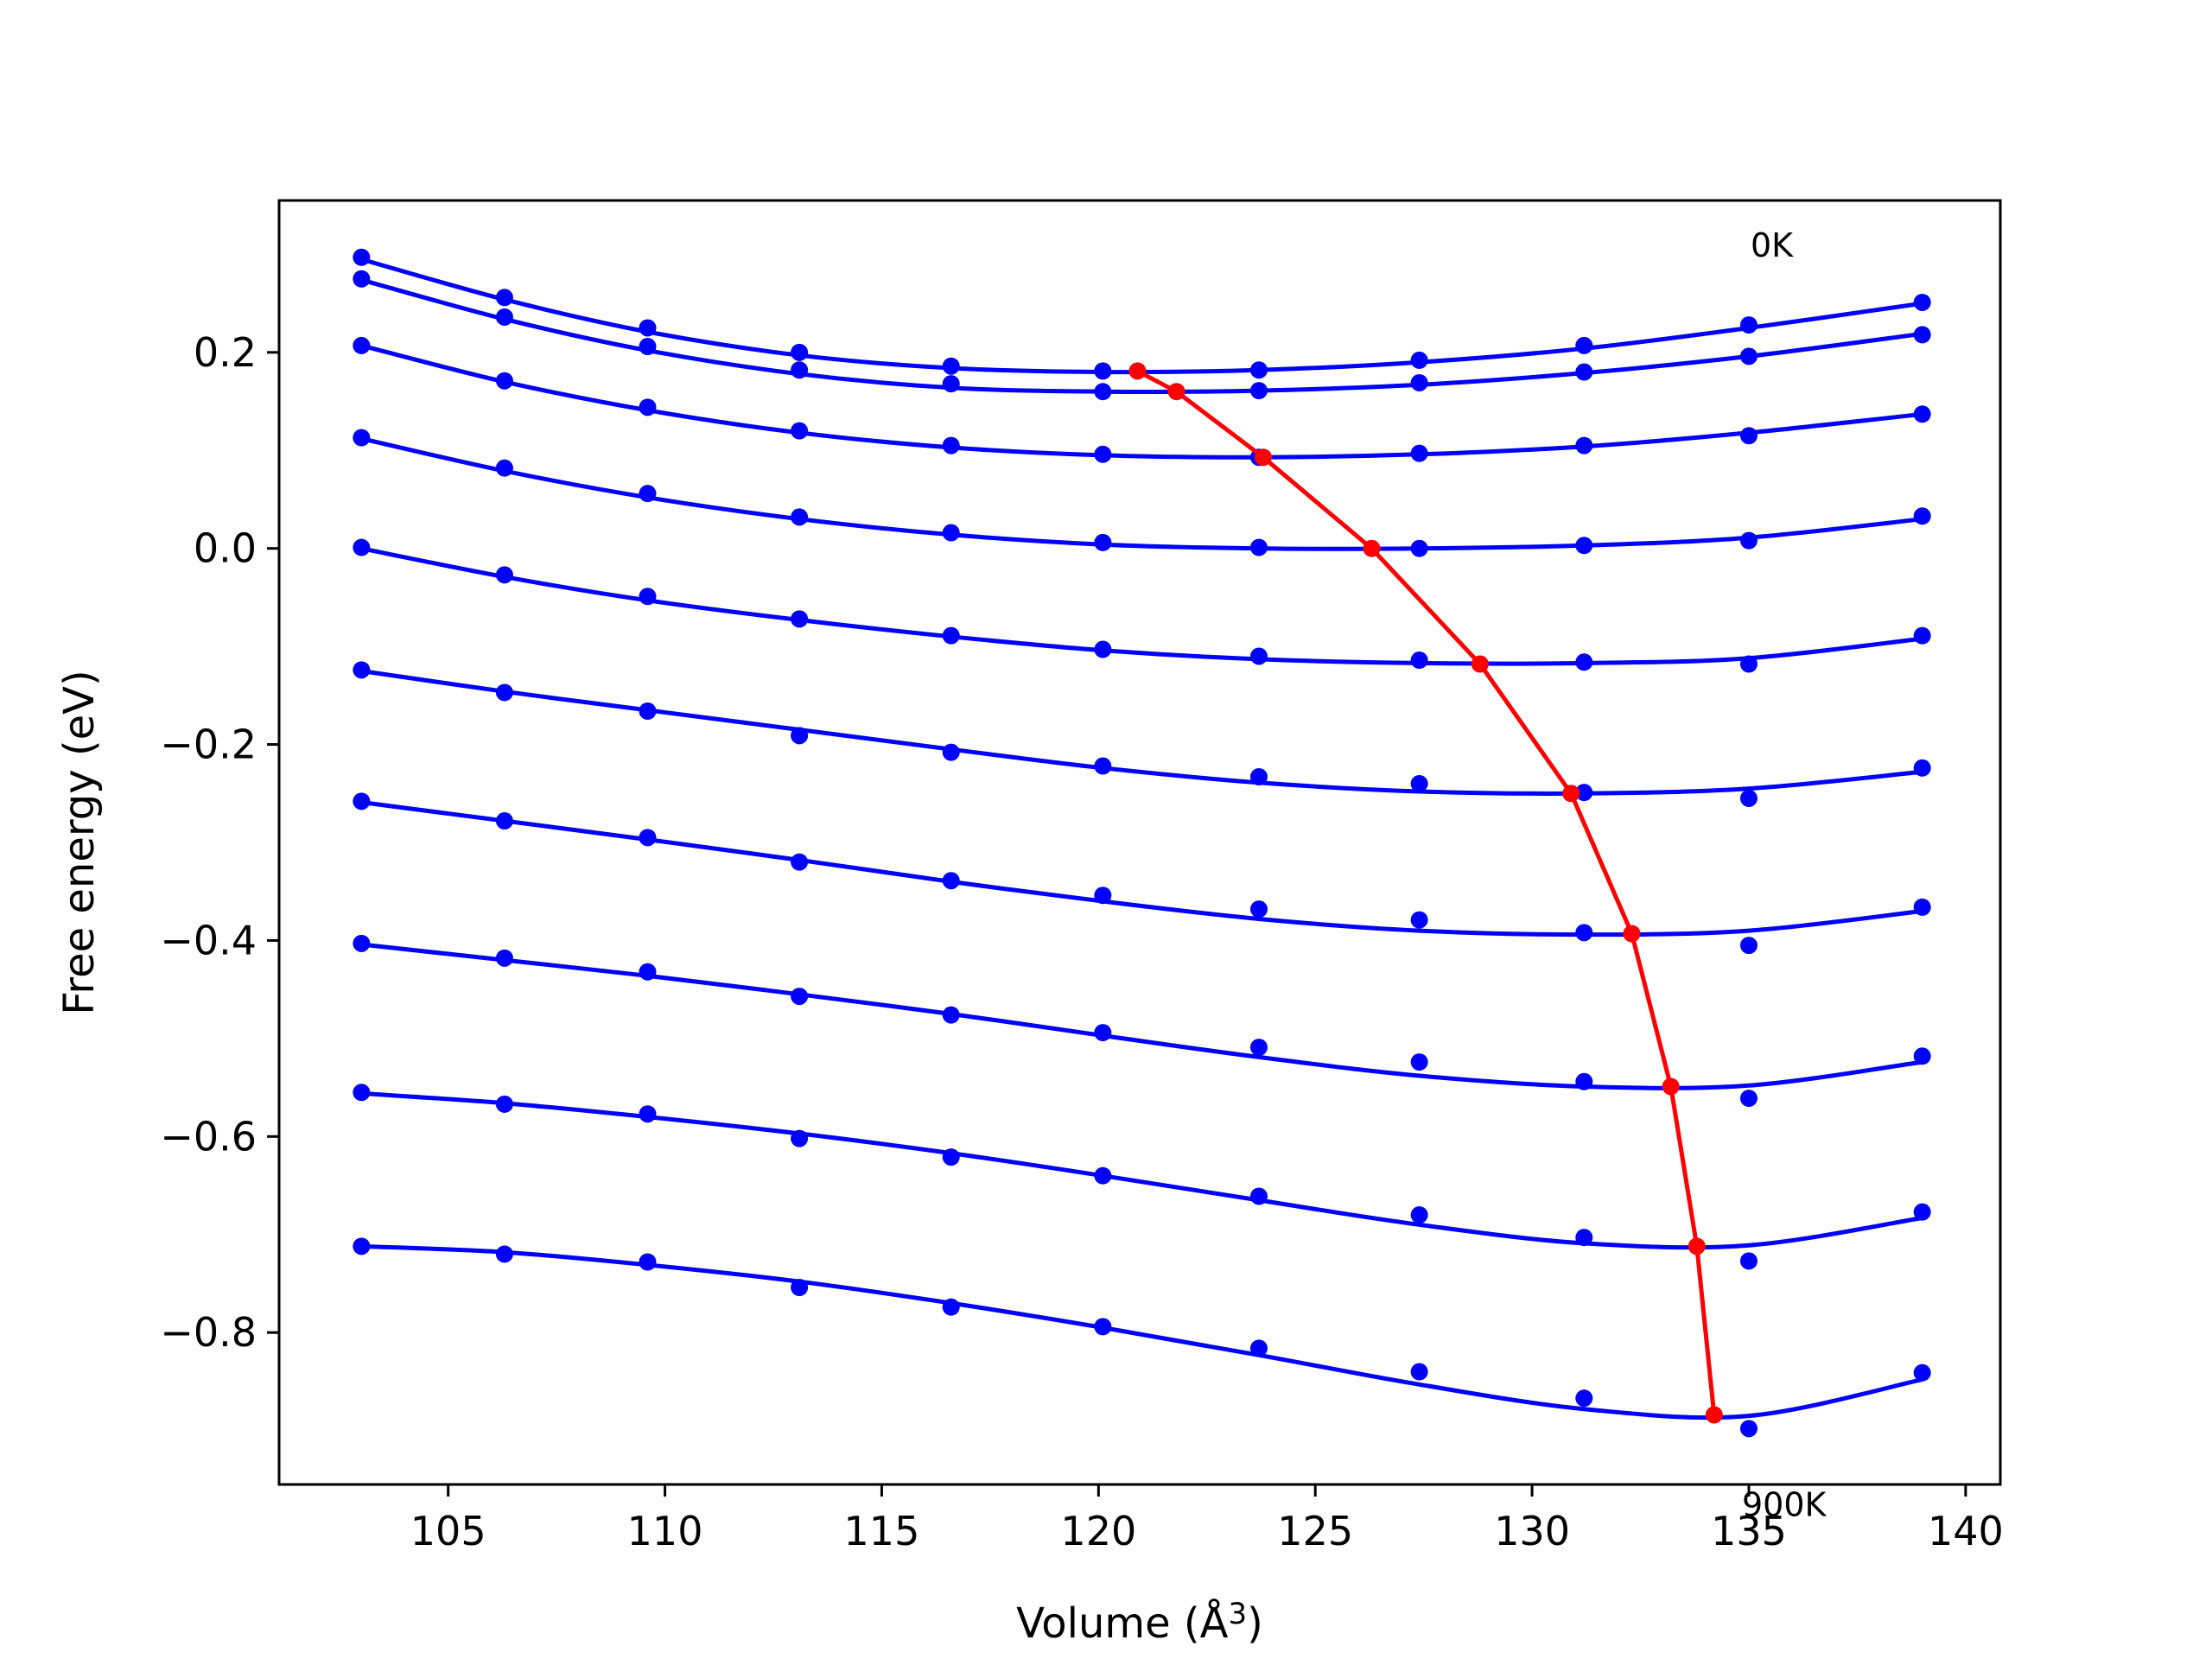 The image size is (2212, 1659). What do you see at coordinates (1773, 245) in the screenshot?
I see `annotation-0k: 0K` at bounding box center [1773, 245].